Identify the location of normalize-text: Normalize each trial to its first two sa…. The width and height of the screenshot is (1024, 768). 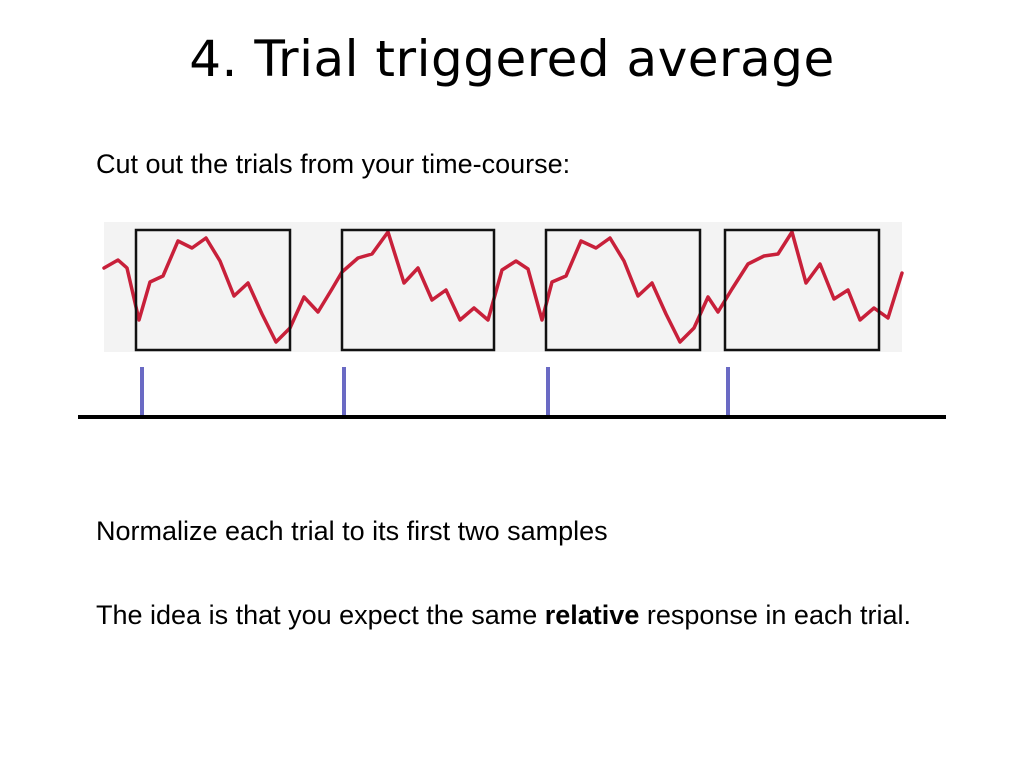
(352, 531).